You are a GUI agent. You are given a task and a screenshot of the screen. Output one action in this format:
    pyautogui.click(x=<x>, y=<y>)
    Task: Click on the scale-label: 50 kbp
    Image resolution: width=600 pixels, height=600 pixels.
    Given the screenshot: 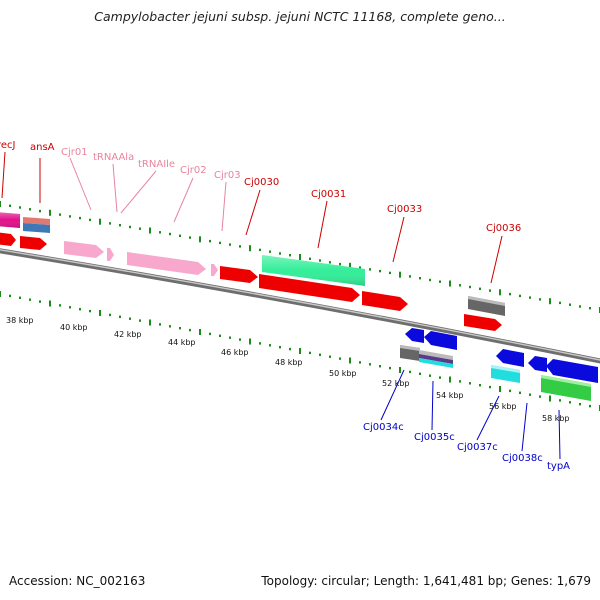 What is the action you would take?
    pyautogui.click(x=343, y=373)
    